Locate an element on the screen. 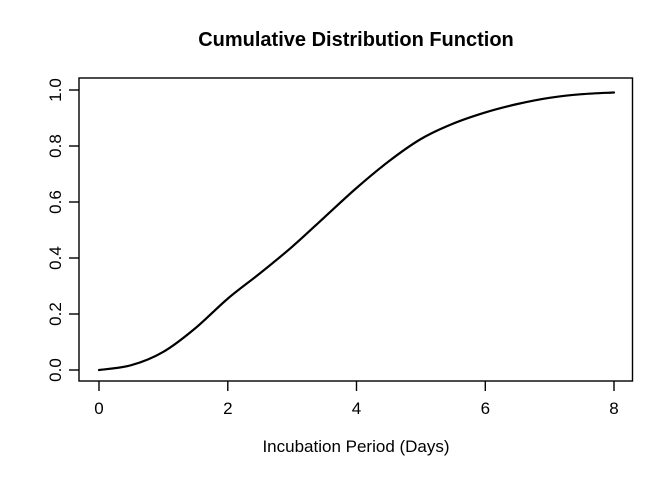 This screenshot has height=480, width=672. y-tick-label: 0.2 is located at coordinates (55, 314).